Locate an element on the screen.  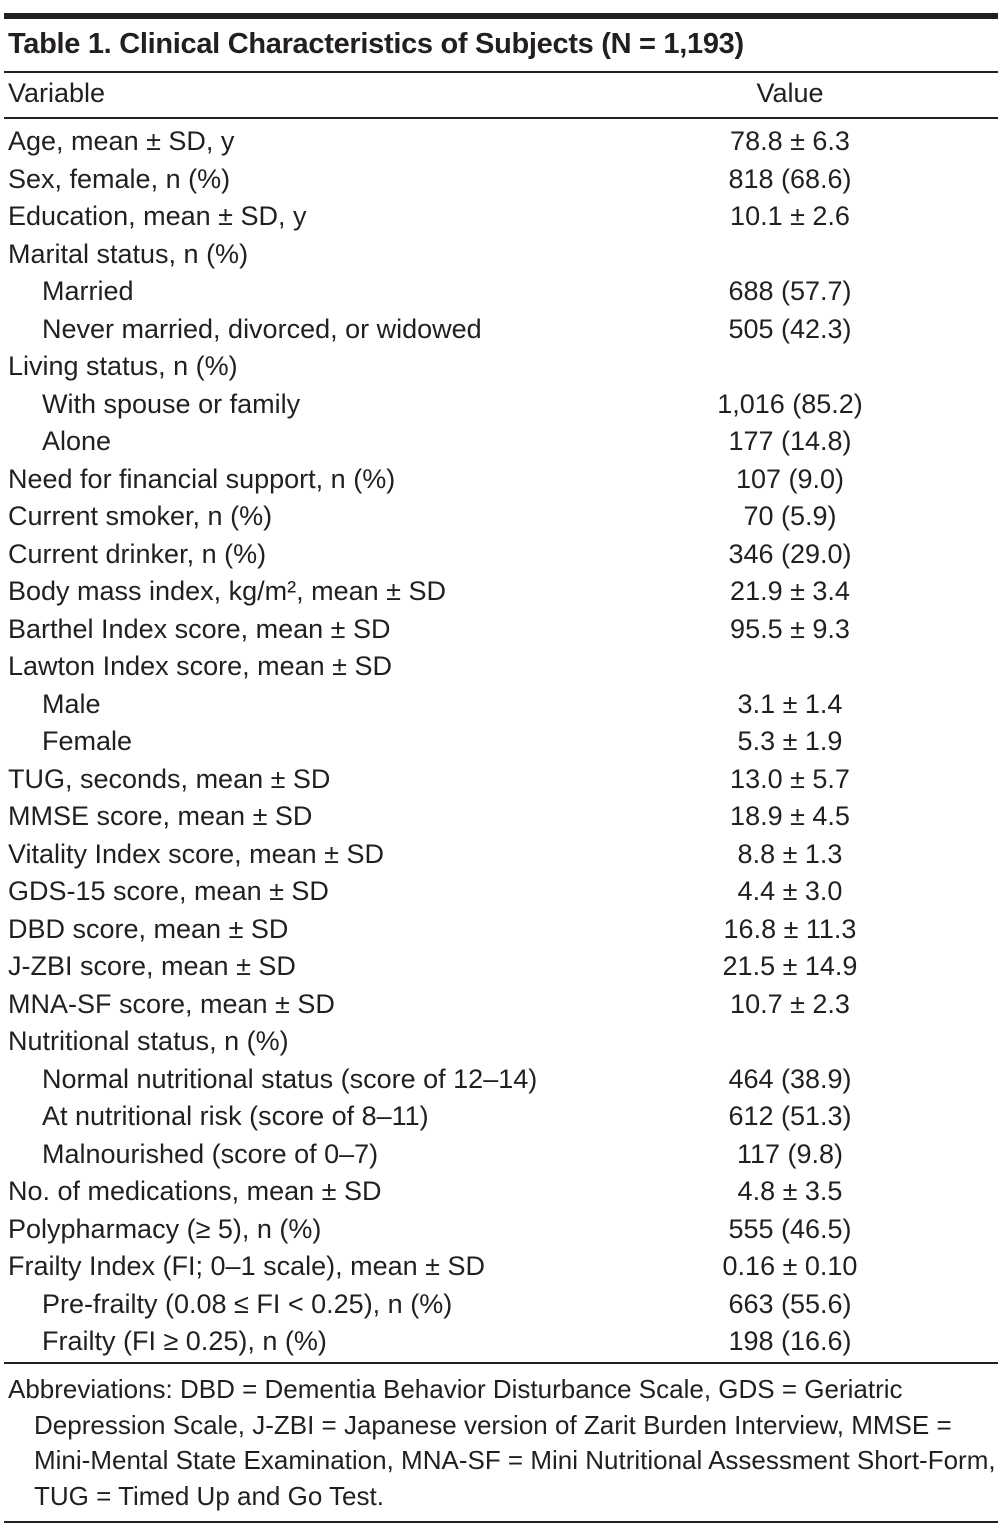
row-label: J-ZBI score, mean ± SD is located at coordinates (152, 966).